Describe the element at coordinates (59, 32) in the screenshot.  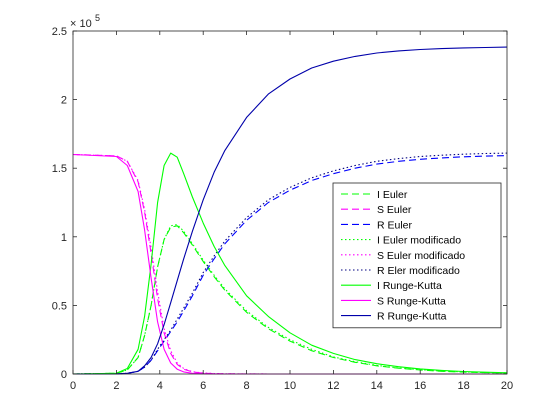
I see `y-tick-label: 2.5` at that location.